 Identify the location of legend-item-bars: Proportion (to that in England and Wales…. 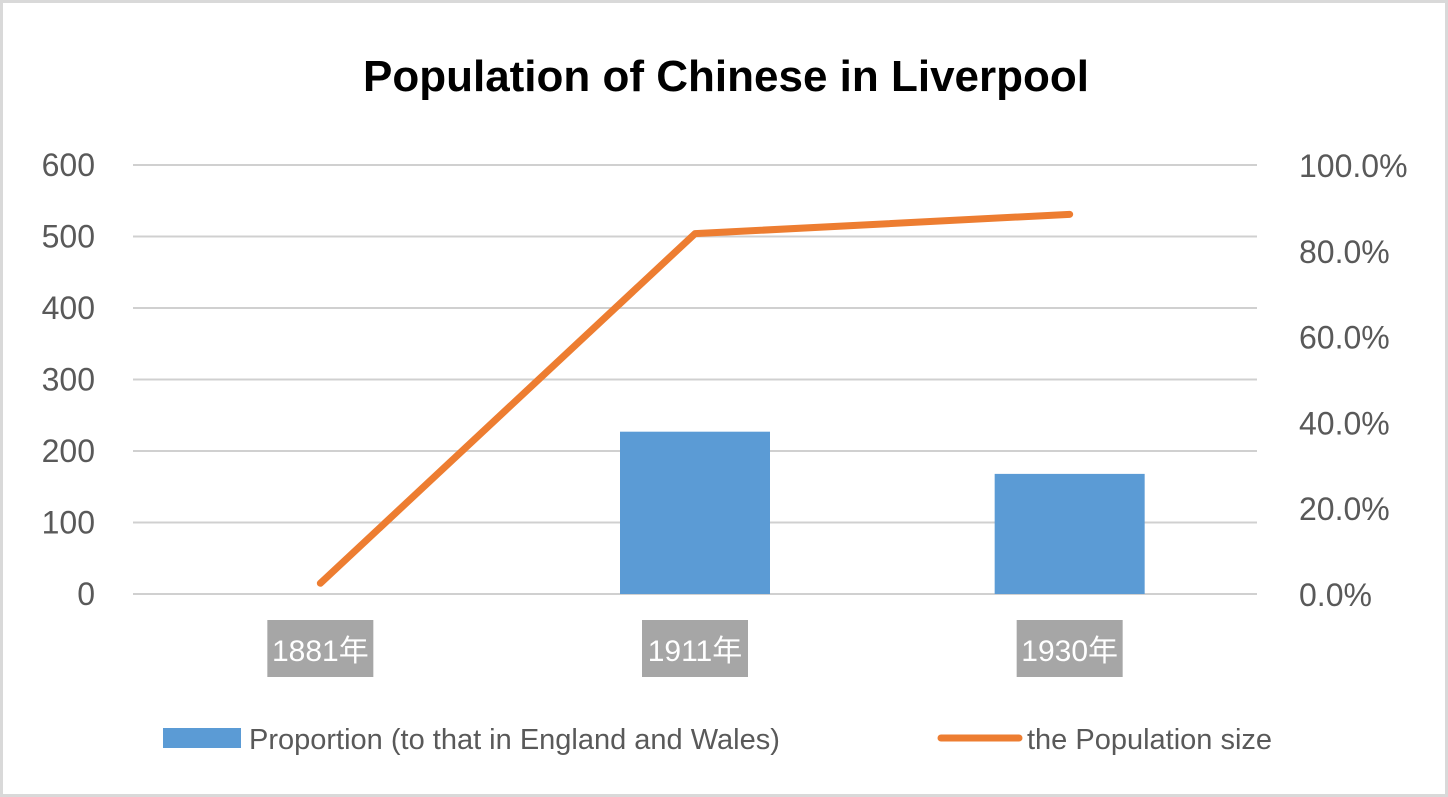
(471, 740).